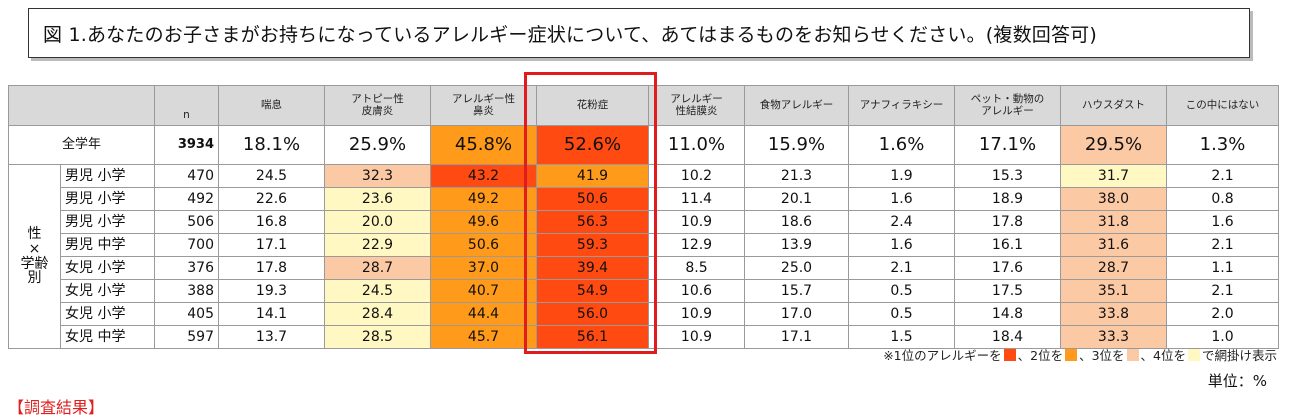  Describe the element at coordinates (483, 145) in the screenshot. I see `value-cell: 45.8%` at that location.